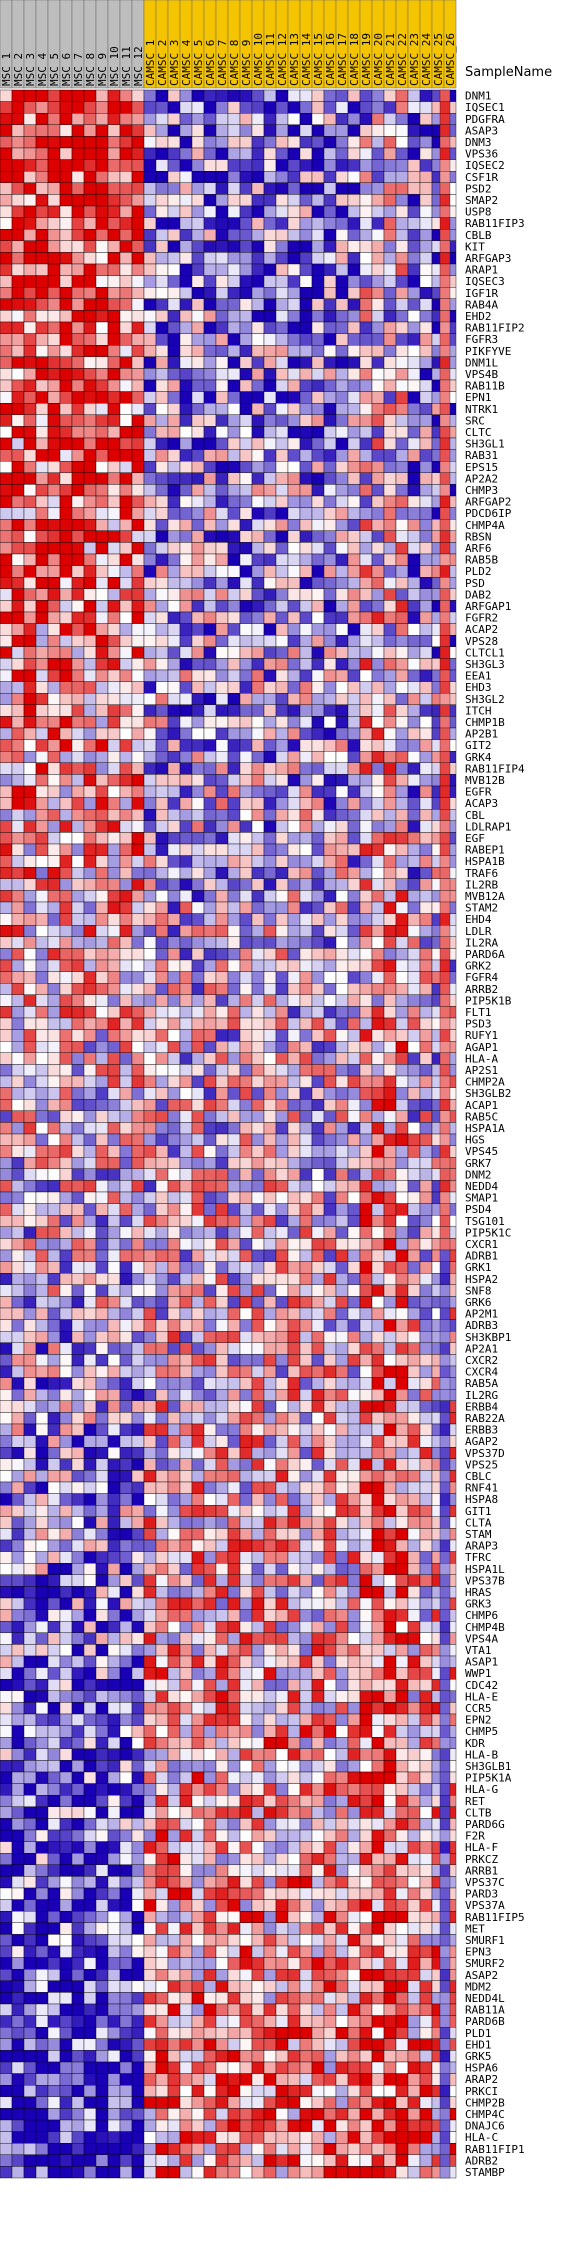 The height and width of the screenshot is (2252, 570). Describe the element at coordinates (318, 59) in the screenshot. I see `column-label: CAMSC_15` at that location.